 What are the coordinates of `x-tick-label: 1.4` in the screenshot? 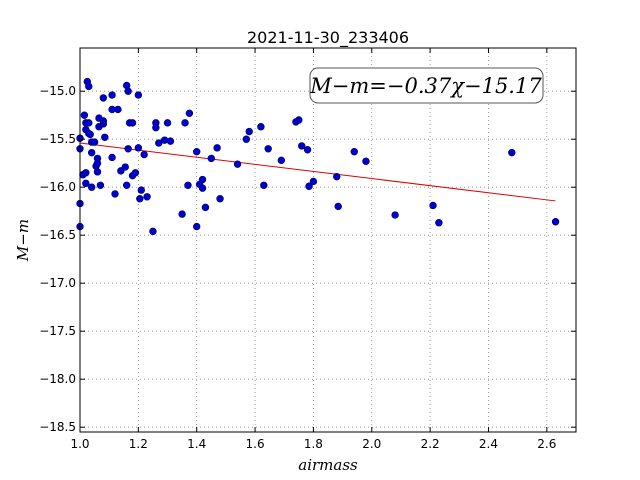 It's located at (196, 444).